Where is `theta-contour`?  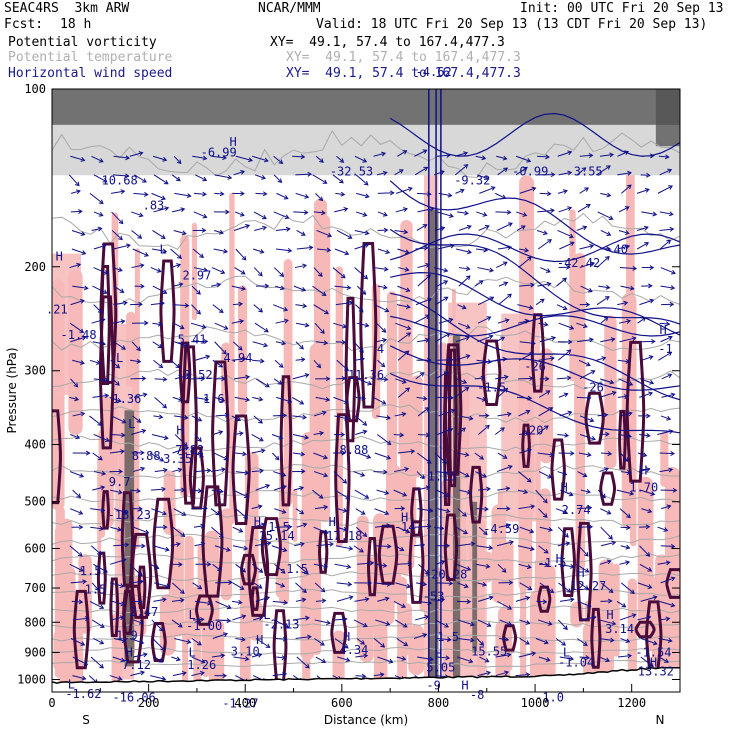
theta-contour is located at coordinates (366, 414).